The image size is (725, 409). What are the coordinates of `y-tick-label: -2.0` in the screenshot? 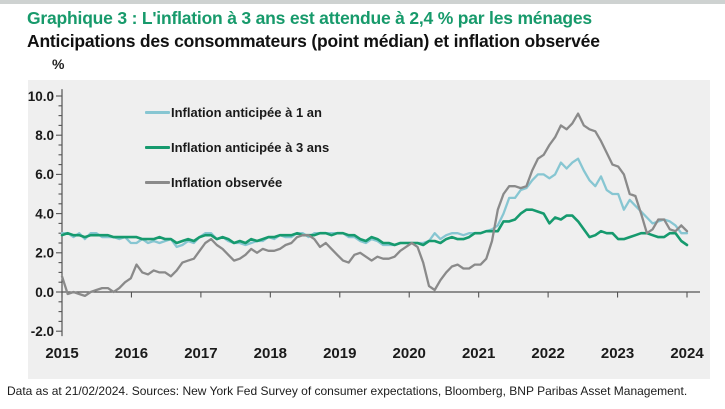 It's located at (42, 331).